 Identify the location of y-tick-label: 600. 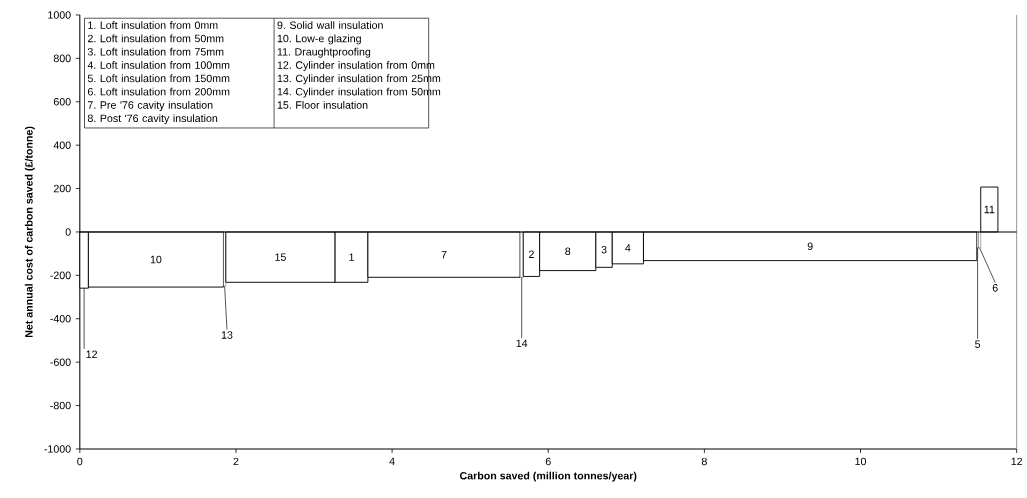
(62, 102).